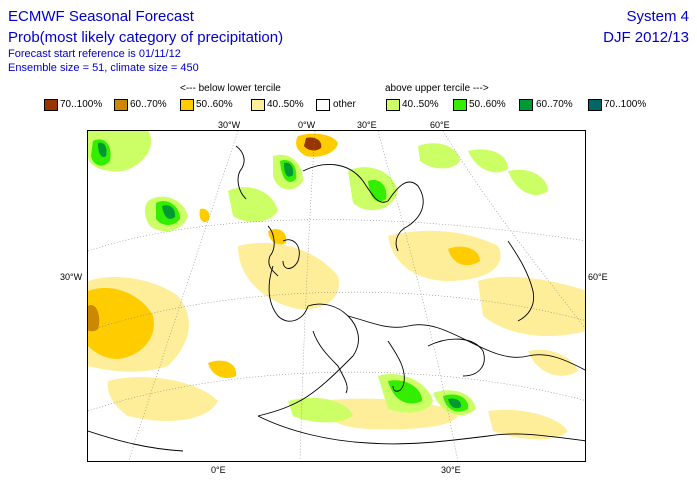 This screenshot has height=480, width=697. Describe the element at coordinates (367, 125) in the screenshot. I see `coord-label-top: 30°E` at that location.